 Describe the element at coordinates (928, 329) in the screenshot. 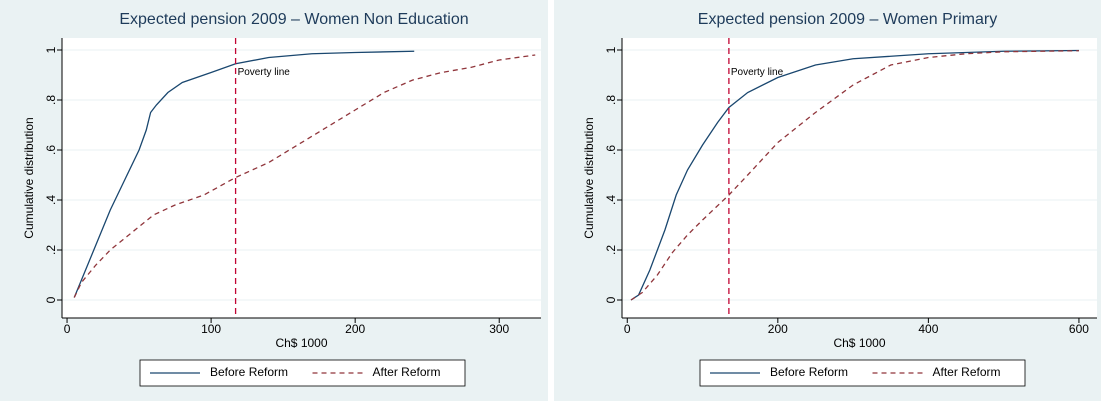

I see `x-tick-label: 400` at that location.